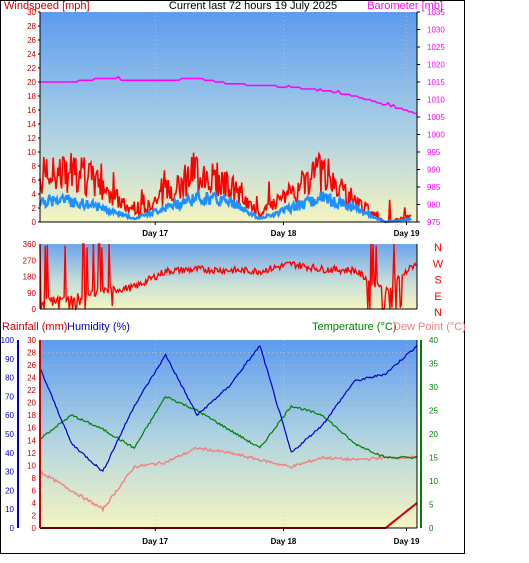 The image size is (529, 563). Describe the element at coordinates (31, 353) in the screenshot. I see `rainfall-tick-label: 28` at that location.